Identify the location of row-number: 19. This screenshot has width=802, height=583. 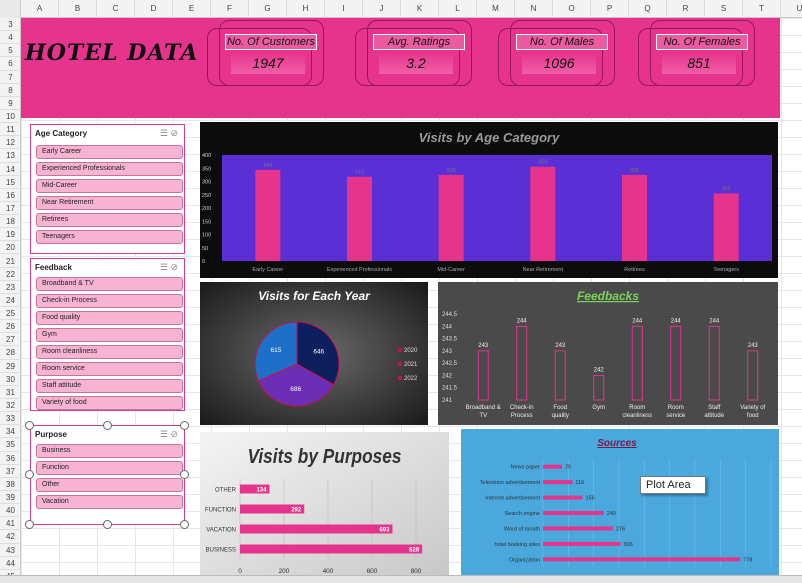
(10, 235).